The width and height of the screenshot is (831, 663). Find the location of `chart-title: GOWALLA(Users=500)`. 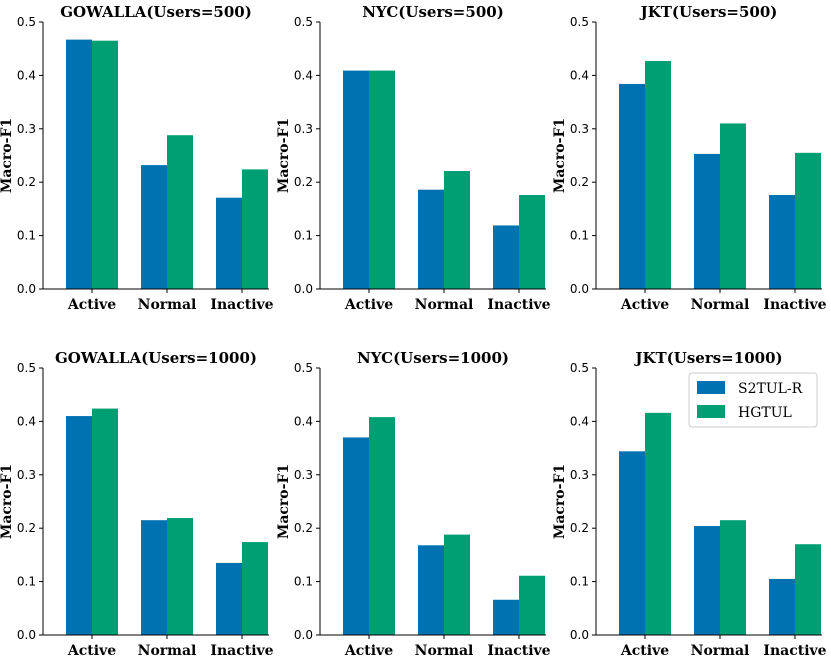

chart-title: GOWALLA(Users=500) is located at coordinates (156, 12).